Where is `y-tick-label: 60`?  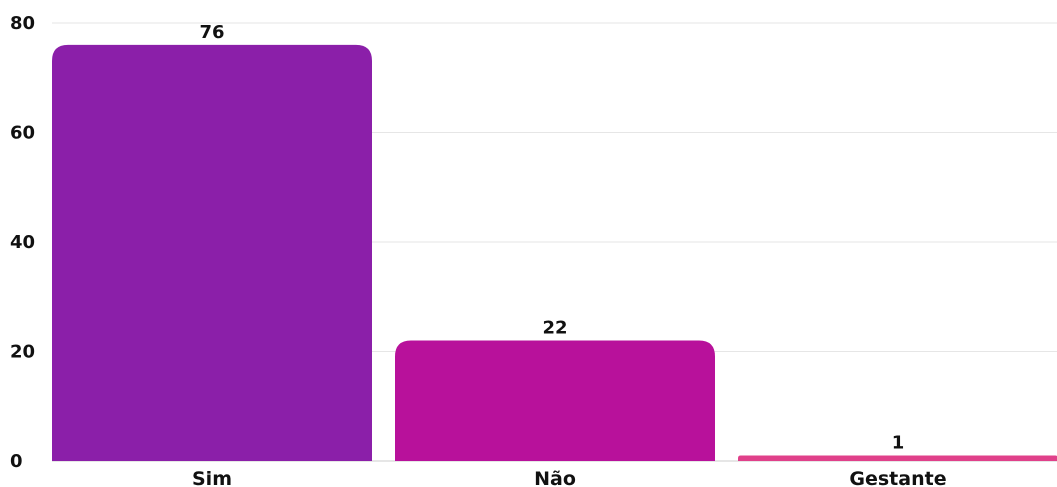 y-tick-label: 60 is located at coordinates (22, 133).